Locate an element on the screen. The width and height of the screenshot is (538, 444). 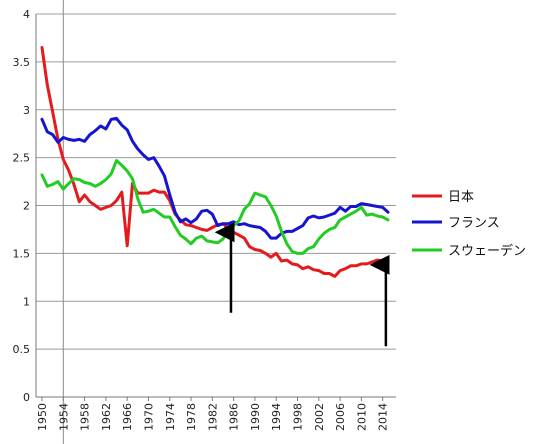
x-tick-label: 1966 is located at coordinates (127, 417).